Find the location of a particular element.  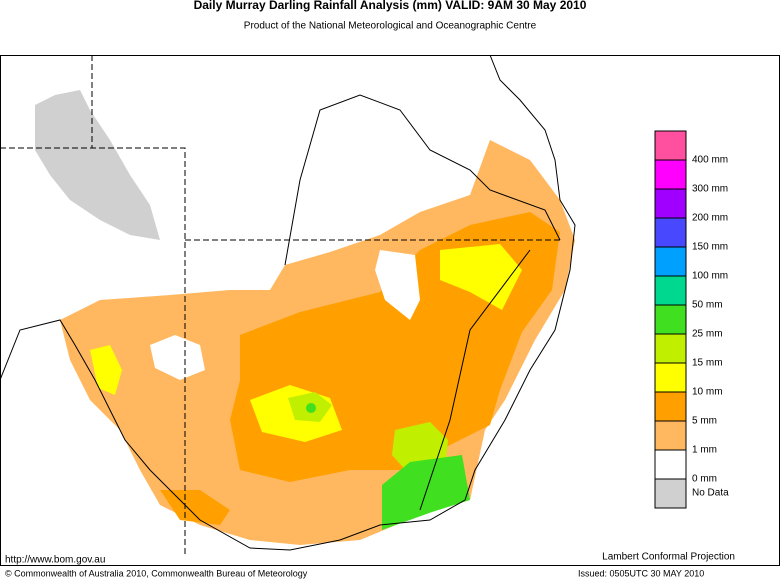

legend-label: 150 mm is located at coordinates (710, 247).